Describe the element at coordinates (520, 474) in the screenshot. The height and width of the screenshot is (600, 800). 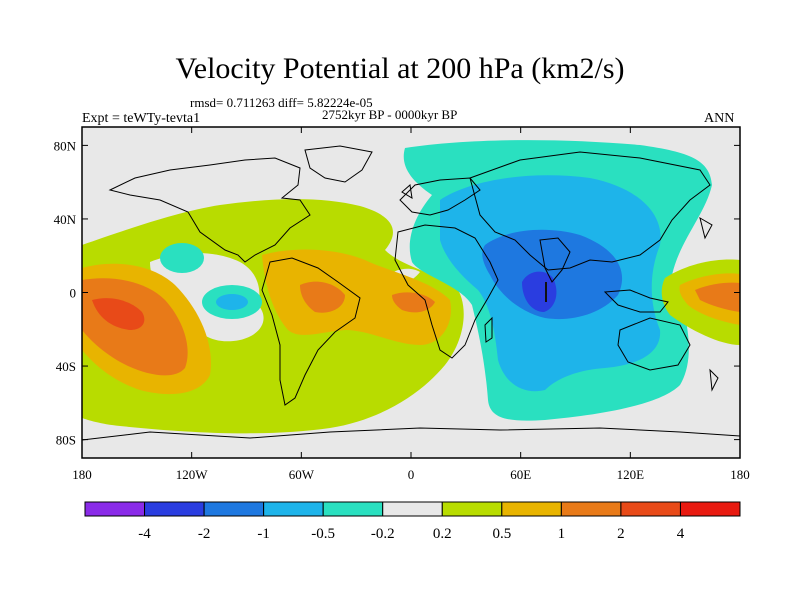
I see `lon-tick-label: 60E` at that location.